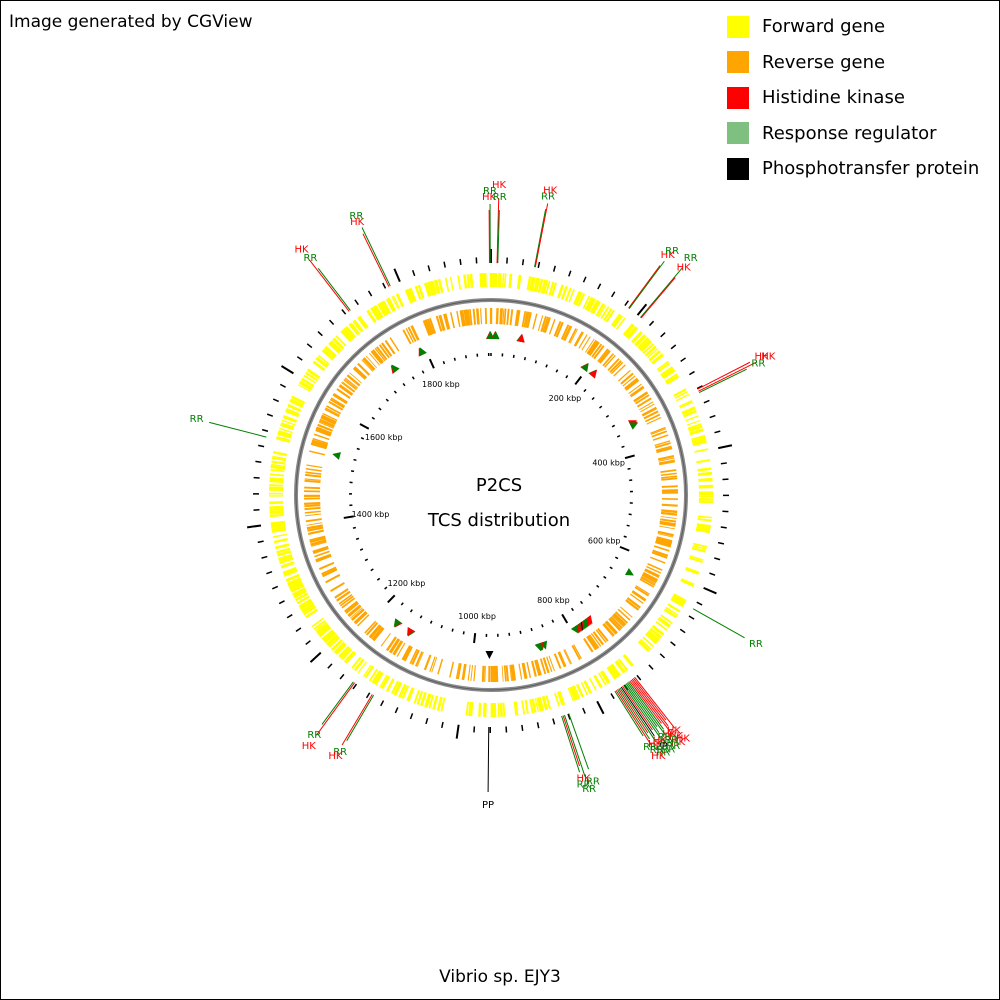 This screenshot has height=1000, width=1000. What do you see at coordinates (310, 258) in the screenshot?
I see `callout-label: RR` at bounding box center [310, 258].